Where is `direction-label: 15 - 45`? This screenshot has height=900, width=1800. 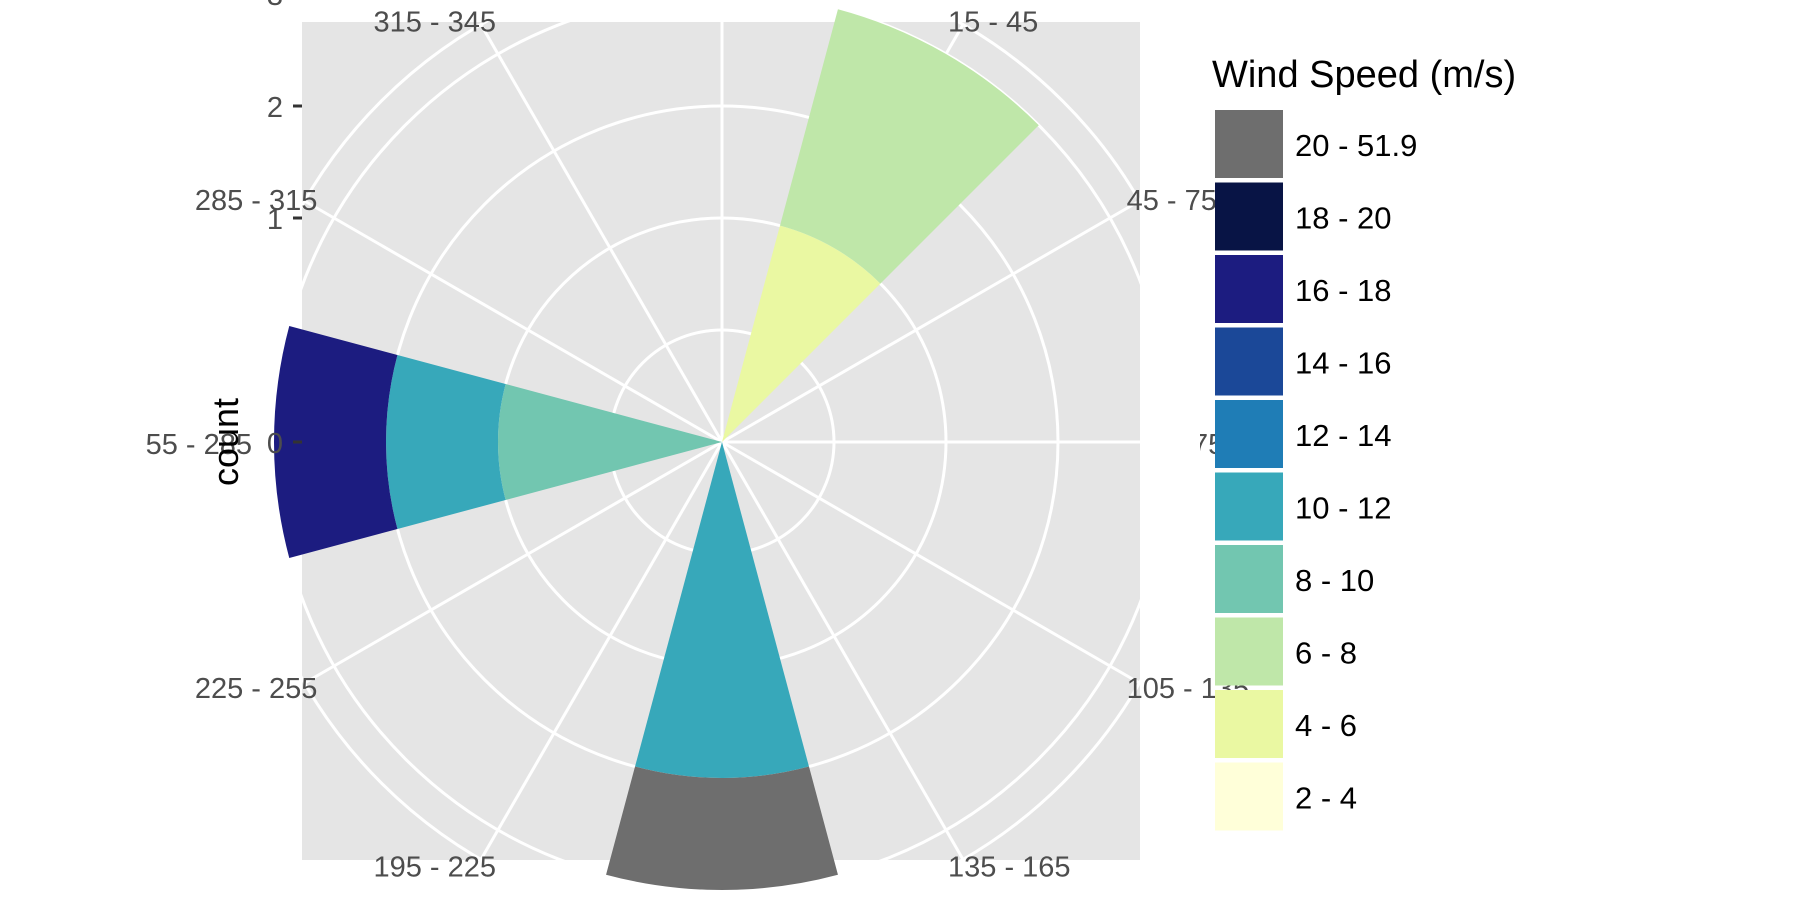 direction-label: 15 - 45 is located at coordinates (993, 22).